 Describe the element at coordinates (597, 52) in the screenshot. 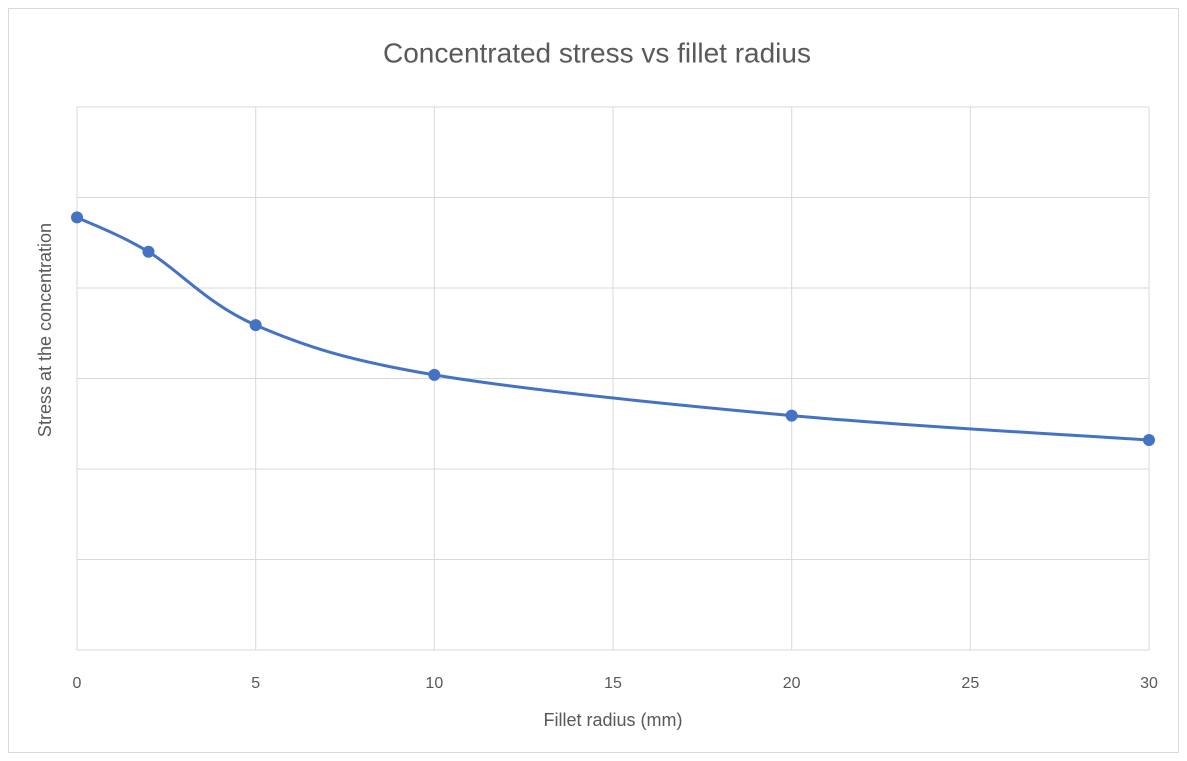

I see `chart-title: Concentrated stress vs fillet radius` at that location.